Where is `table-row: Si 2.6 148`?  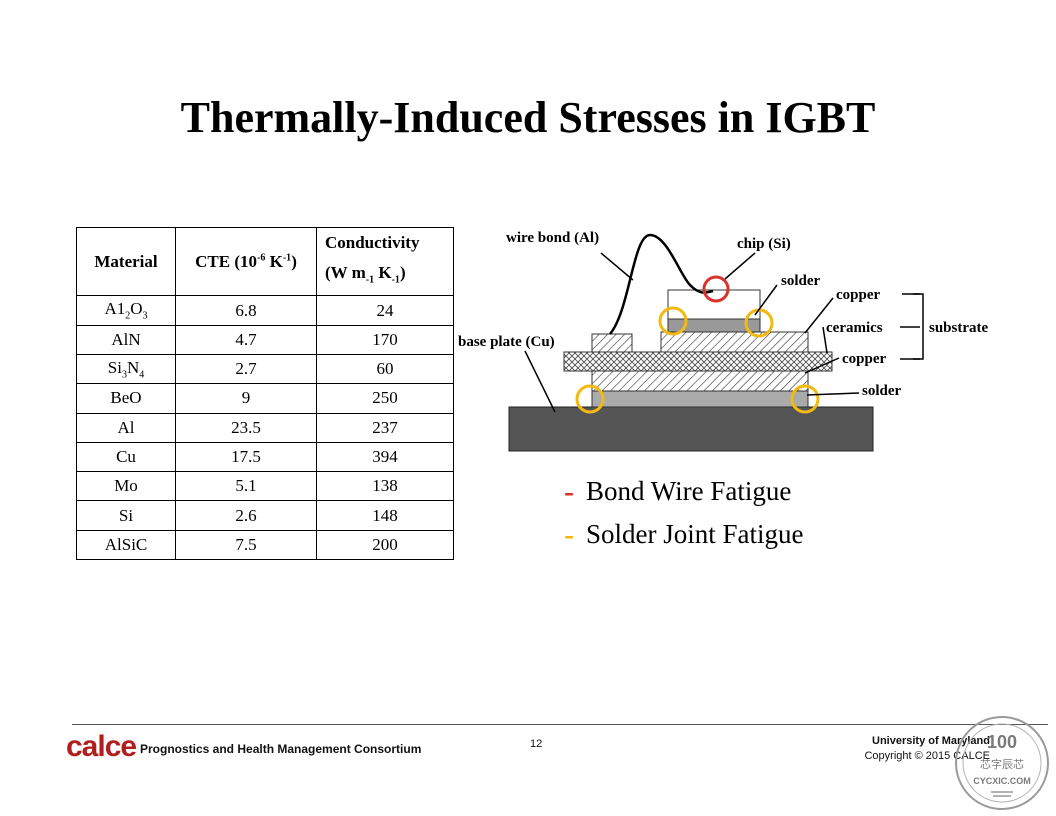
table-row: Si 2.6 148 is located at coordinates (265, 515).